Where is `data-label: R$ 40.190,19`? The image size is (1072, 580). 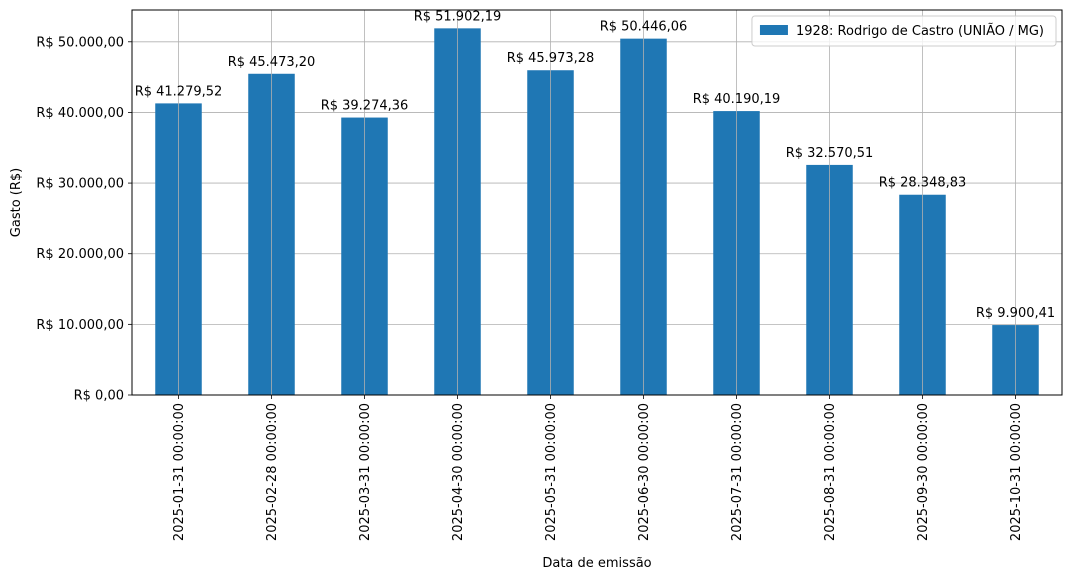 data-label: R$ 40.190,19 is located at coordinates (737, 99).